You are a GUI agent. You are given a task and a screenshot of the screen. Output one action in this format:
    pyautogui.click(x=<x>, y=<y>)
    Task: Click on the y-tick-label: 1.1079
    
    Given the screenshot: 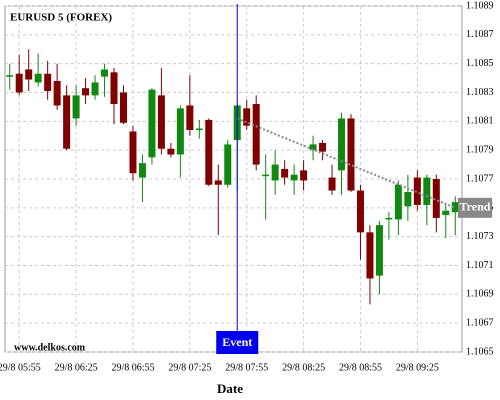 What is the action you would take?
    pyautogui.click(x=480, y=149)
    